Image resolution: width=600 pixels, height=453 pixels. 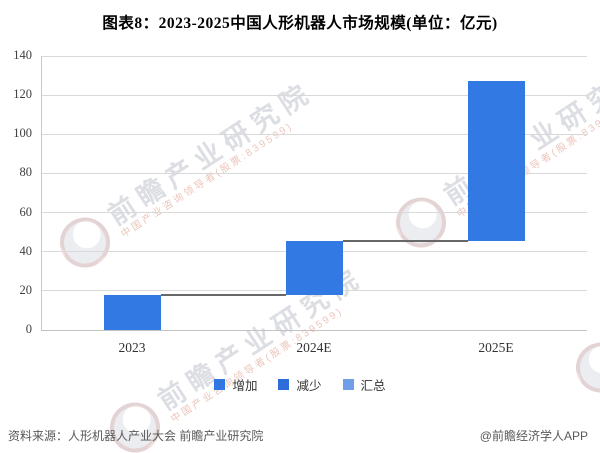 What do you see at coordinates (245, 385) in the screenshot?
I see `legend-label: 增加` at bounding box center [245, 385].